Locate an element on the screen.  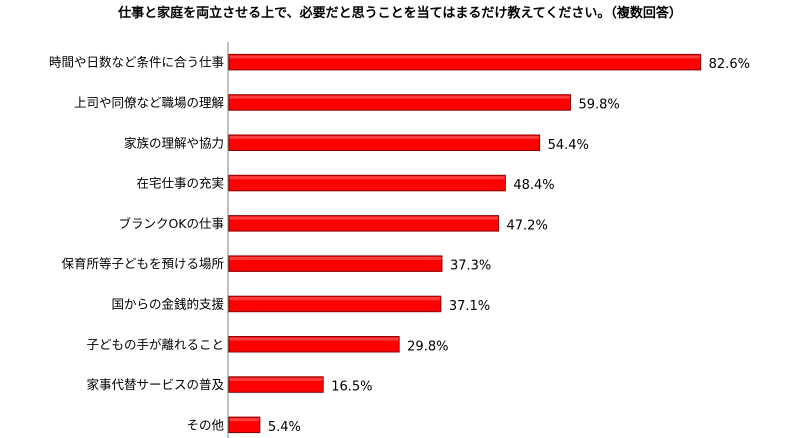
category-label: 家族の理解や協力 is located at coordinates (174, 142).